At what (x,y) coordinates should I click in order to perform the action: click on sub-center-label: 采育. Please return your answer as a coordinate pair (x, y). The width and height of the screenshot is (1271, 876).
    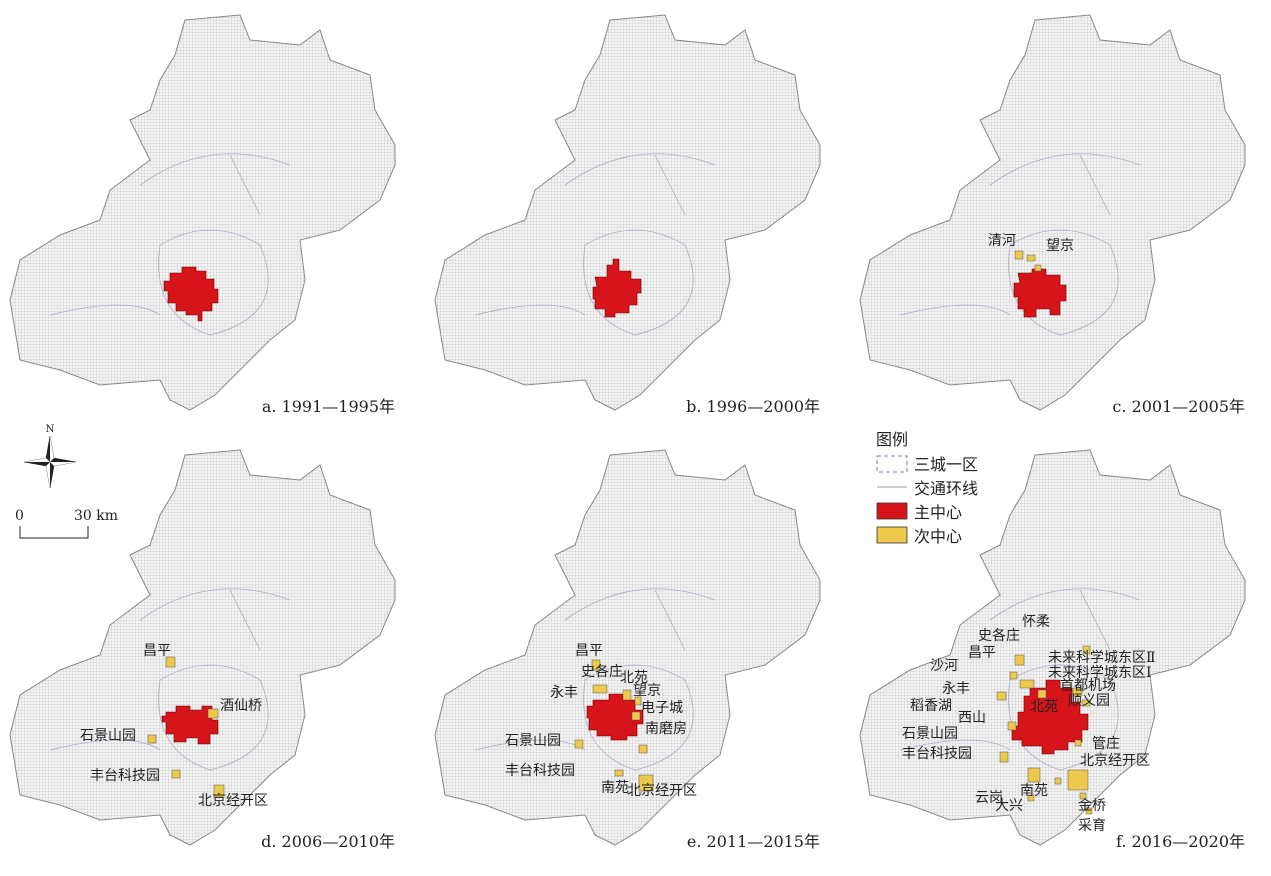
    Looking at the image, I should click on (1092, 826).